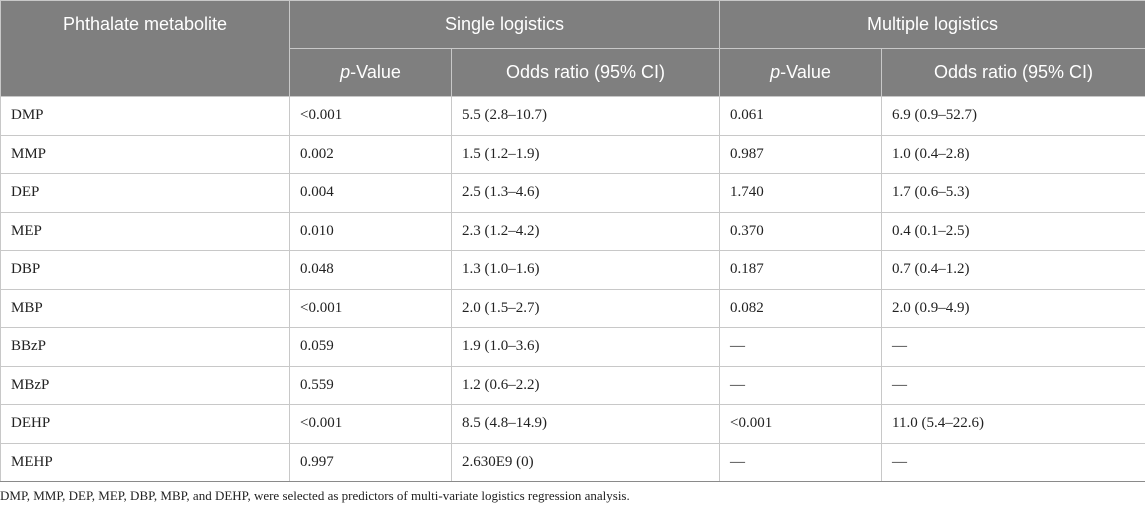  Describe the element at coordinates (145, 308) in the screenshot. I see `metabolite-cell: MBP` at that location.